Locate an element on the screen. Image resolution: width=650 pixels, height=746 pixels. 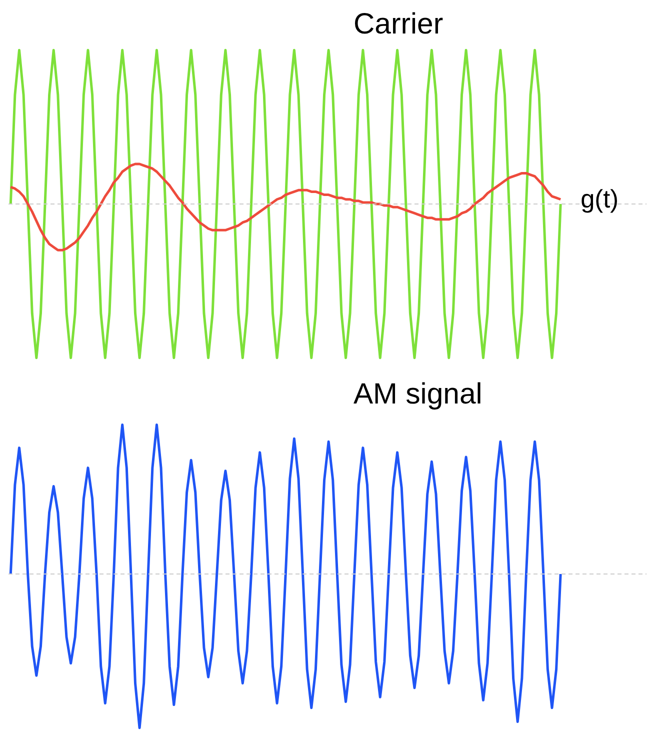
chart-title: AM signal is located at coordinates (418, 394).